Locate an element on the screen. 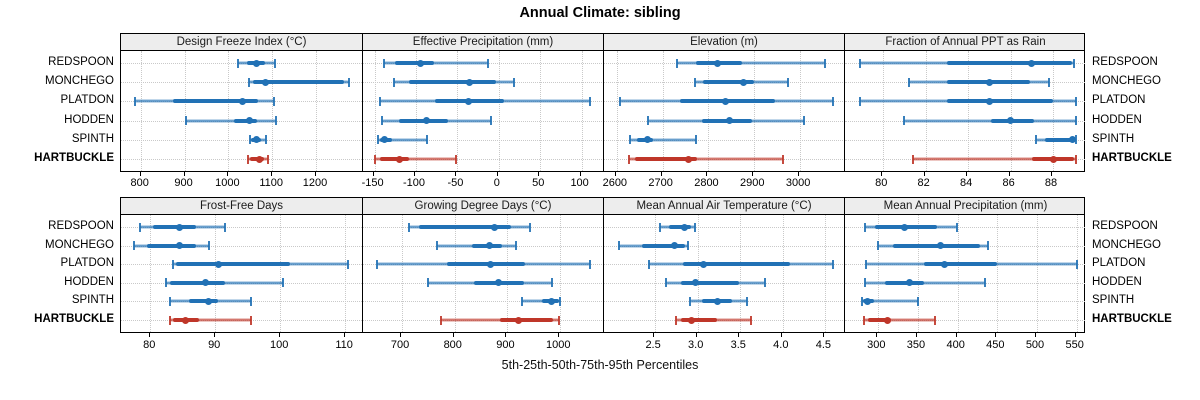 Image resolution: width=1200 pixels, height=400 pixels. axis-tick-label: 100 is located at coordinates (279, 345).